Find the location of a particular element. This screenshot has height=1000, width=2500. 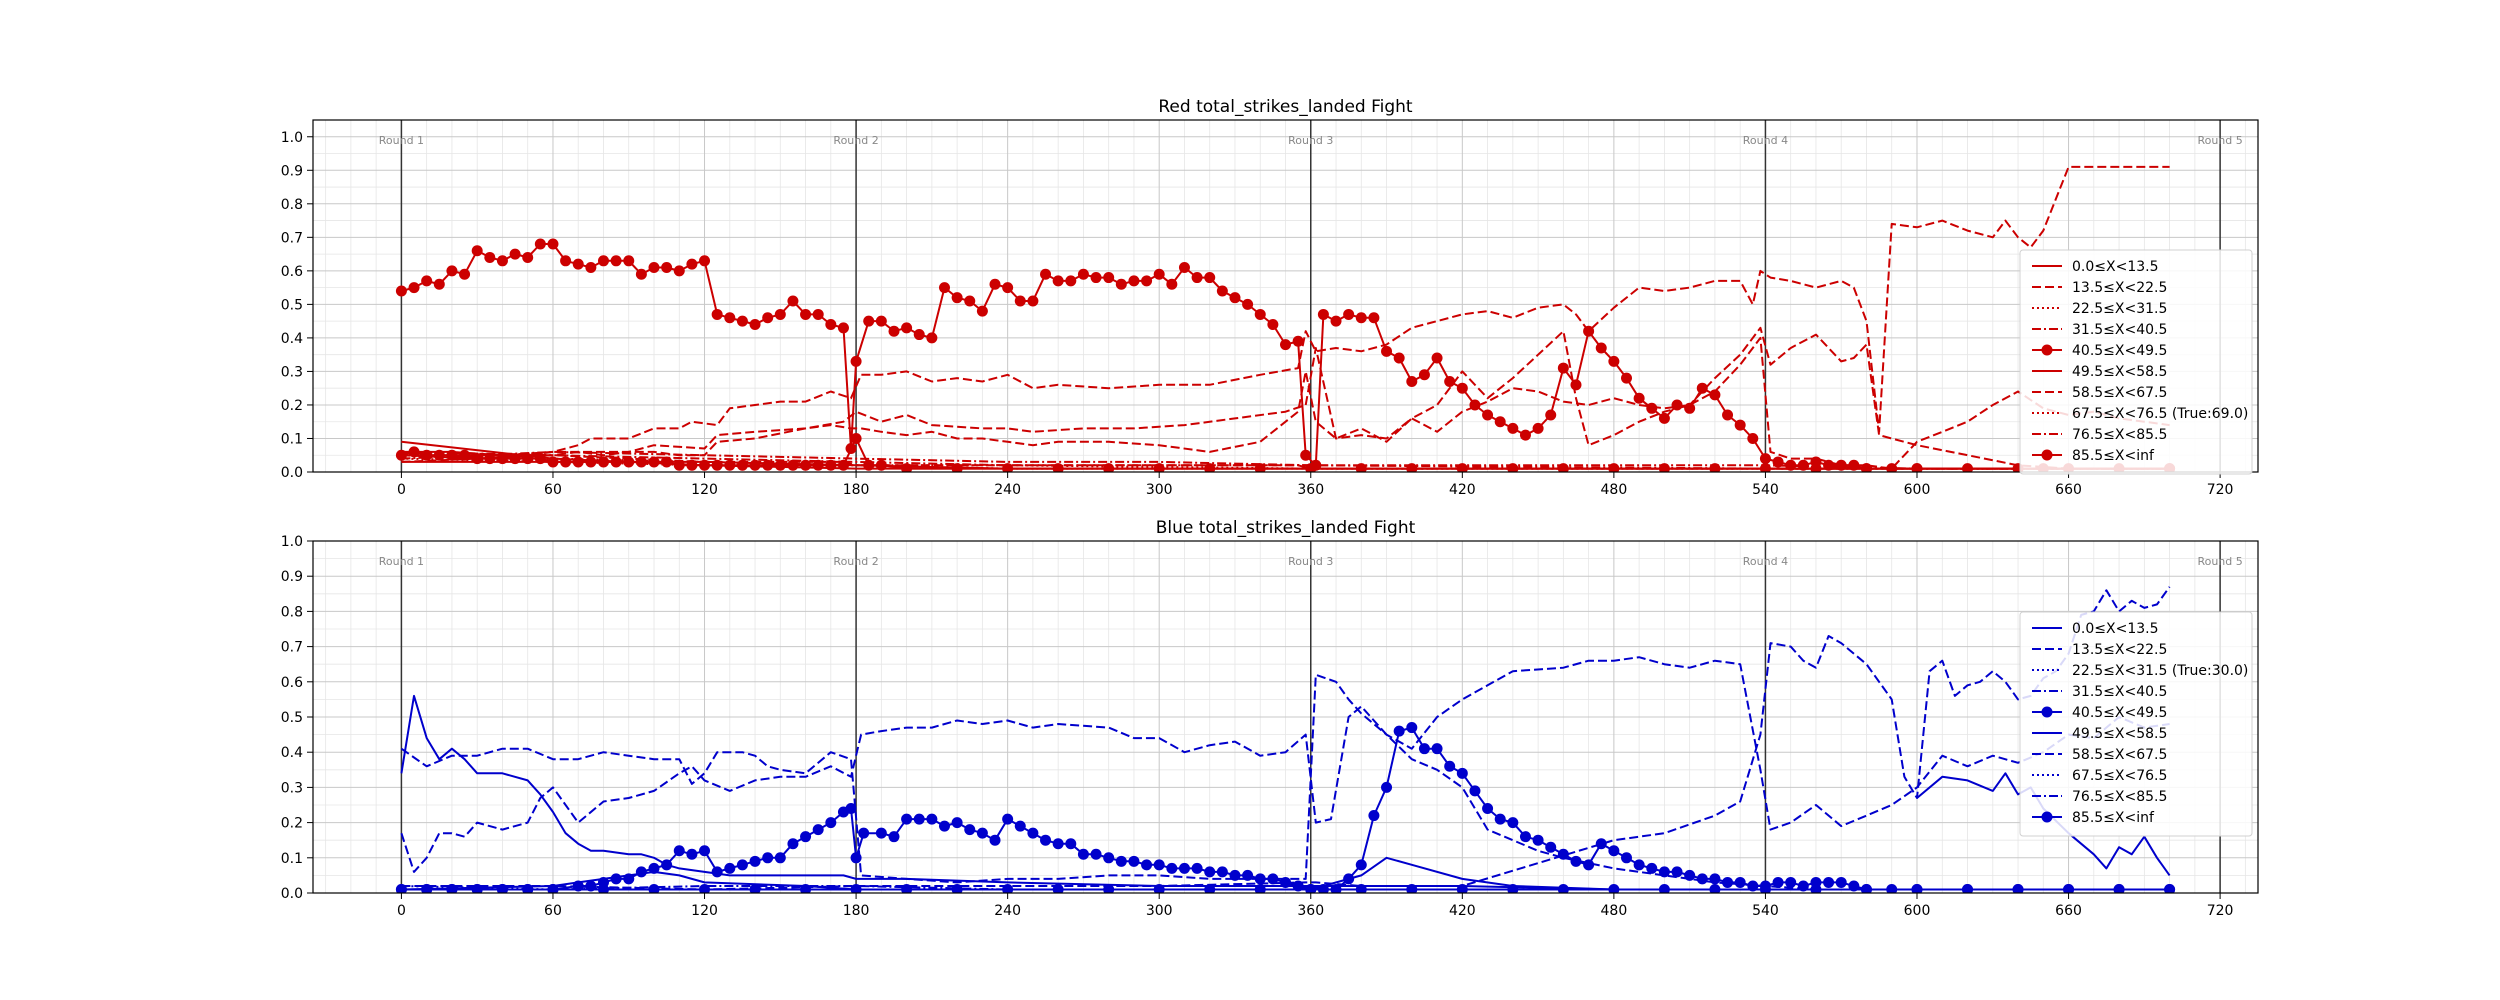

legend-label: 40.5≤X<49.5 is located at coordinates (2119, 713).